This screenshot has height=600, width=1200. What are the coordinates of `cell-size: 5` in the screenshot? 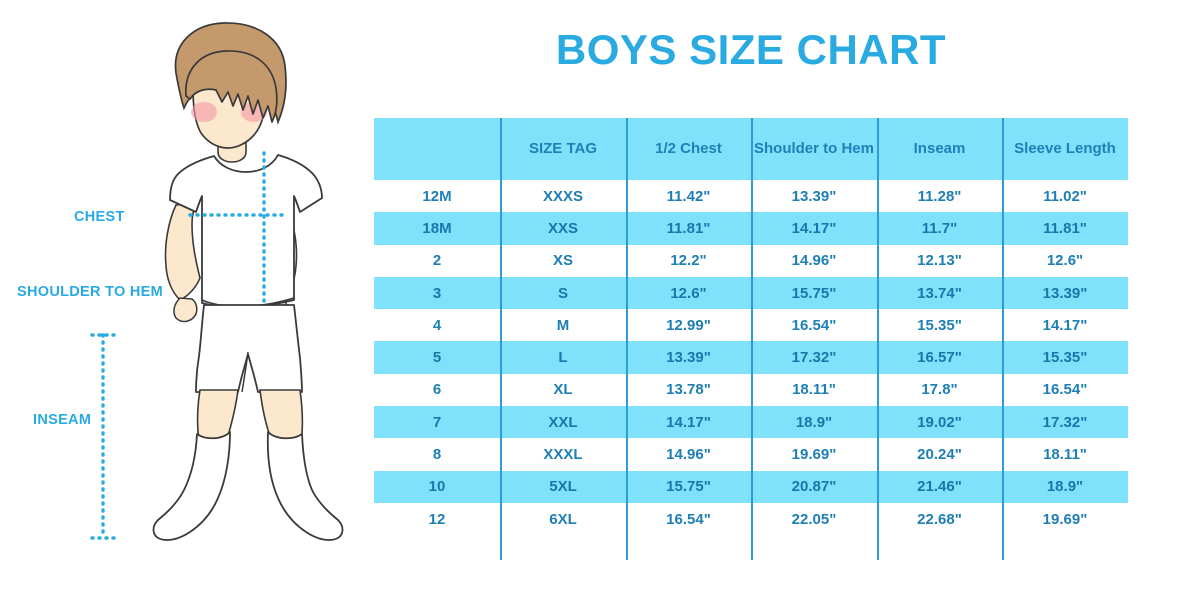 It's located at (437, 358).